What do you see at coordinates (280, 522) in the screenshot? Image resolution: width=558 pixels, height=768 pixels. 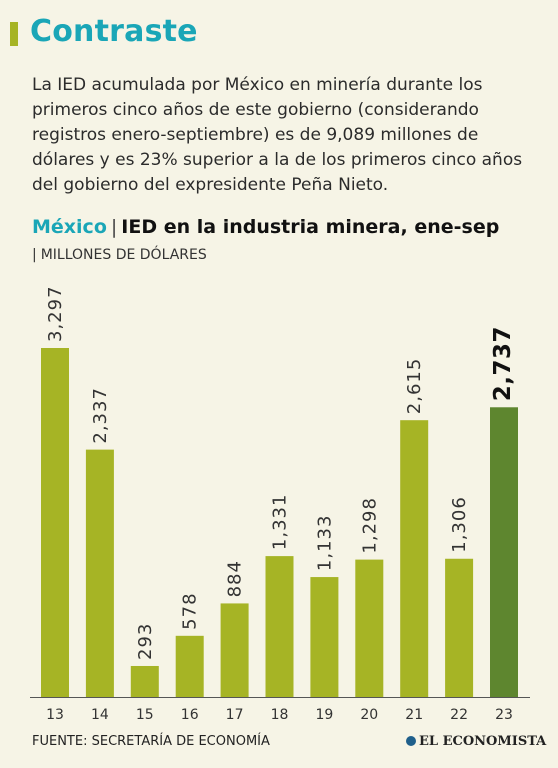 I see `value-label-18: 1,331` at bounding box center [280, 522].